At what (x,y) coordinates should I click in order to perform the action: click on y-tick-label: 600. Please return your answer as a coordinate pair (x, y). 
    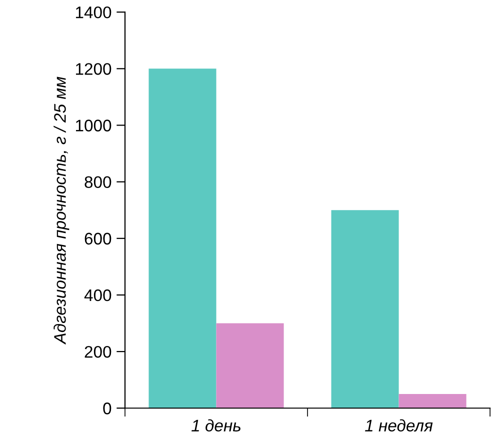
    Looking at the image, I should click on (98, 238).